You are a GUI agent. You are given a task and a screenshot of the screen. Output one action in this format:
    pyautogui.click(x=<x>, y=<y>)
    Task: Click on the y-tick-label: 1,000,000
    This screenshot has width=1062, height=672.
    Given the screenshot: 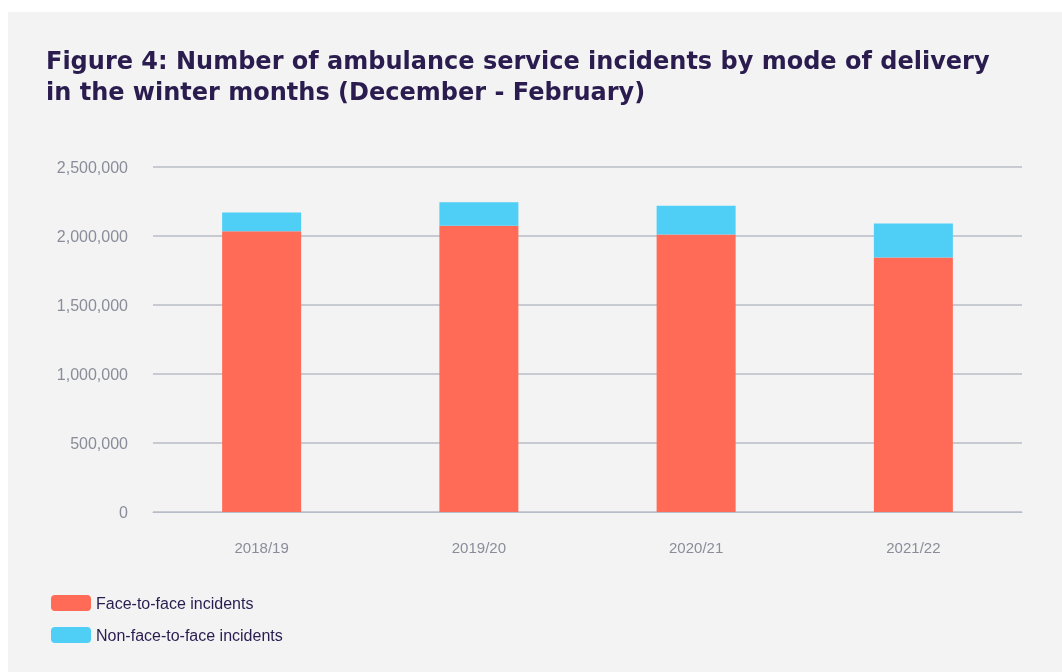 What is the action you would take?
    pyautogui.click(x=92, y=374)
    